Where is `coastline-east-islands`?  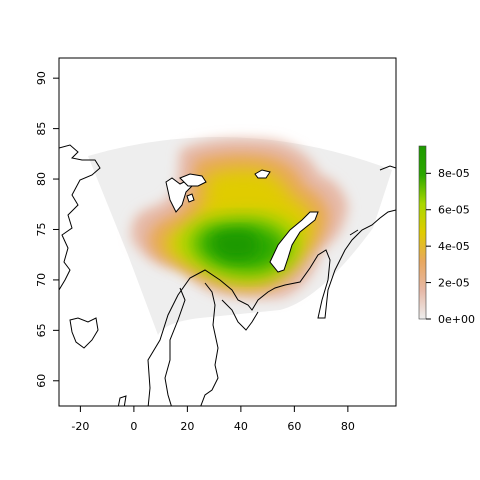
coastline-east-islands is located at coordinates (372, 200).